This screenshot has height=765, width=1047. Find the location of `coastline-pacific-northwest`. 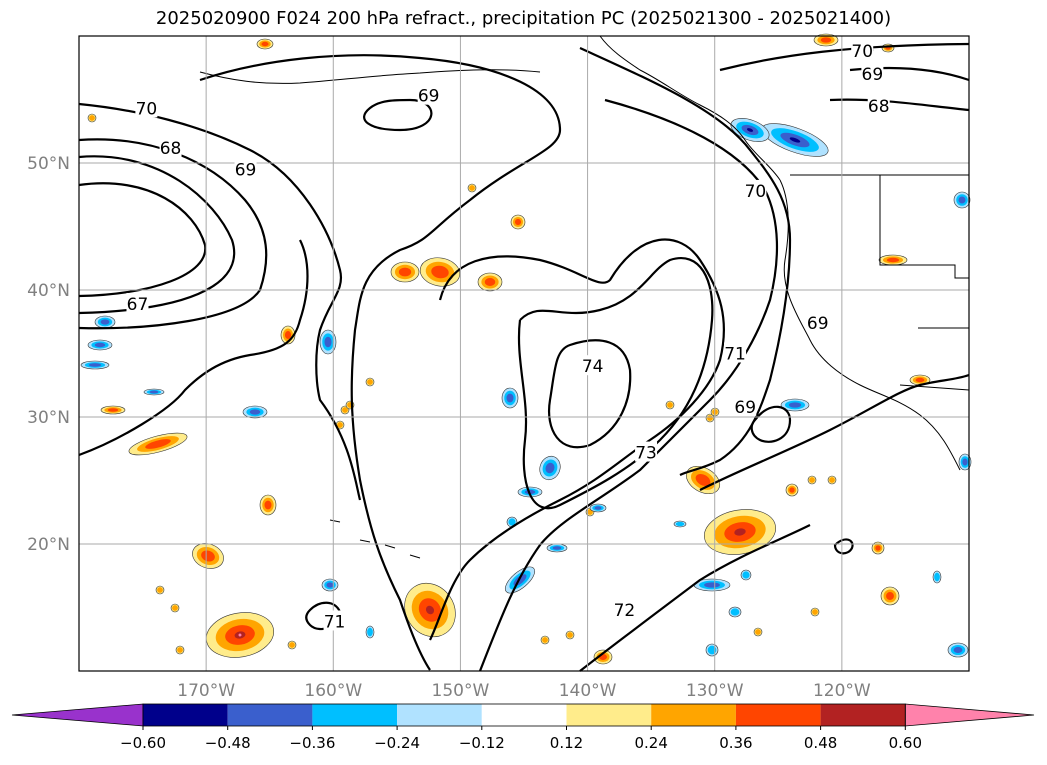

coastline-pacific-northwest is located at coordinates (870, 325).